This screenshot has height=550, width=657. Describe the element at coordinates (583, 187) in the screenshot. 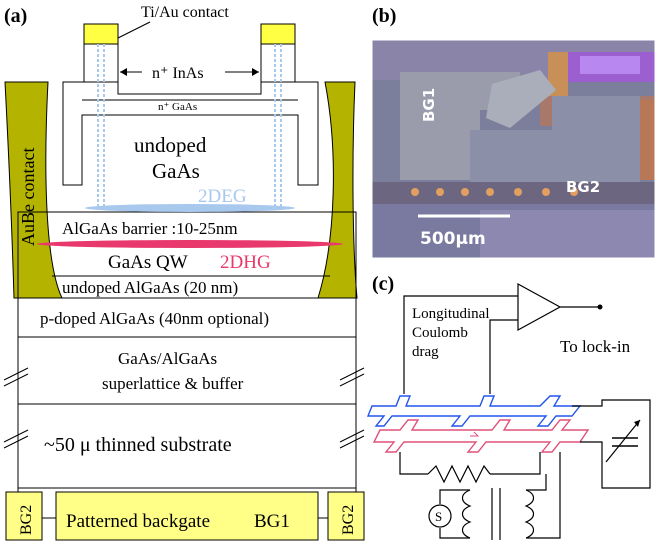

I see `micrograph-bg2-label: BG2` at that location.